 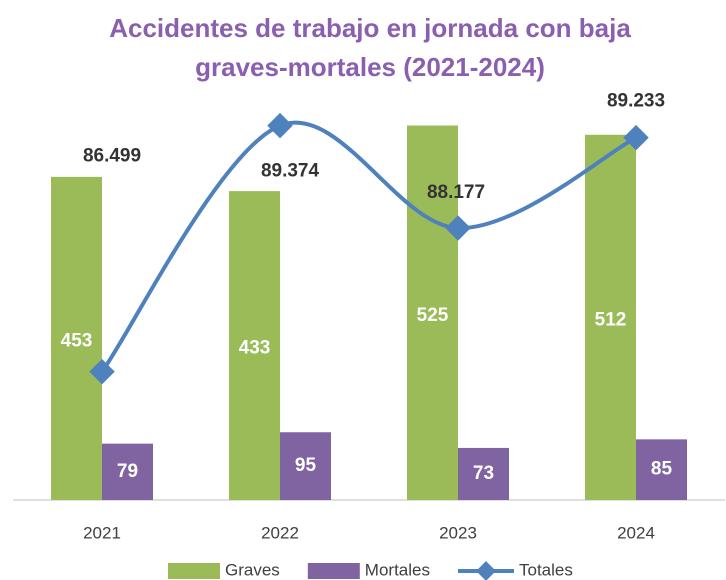 I want to click on legend-label: Totales, so click(x=546, y=569).